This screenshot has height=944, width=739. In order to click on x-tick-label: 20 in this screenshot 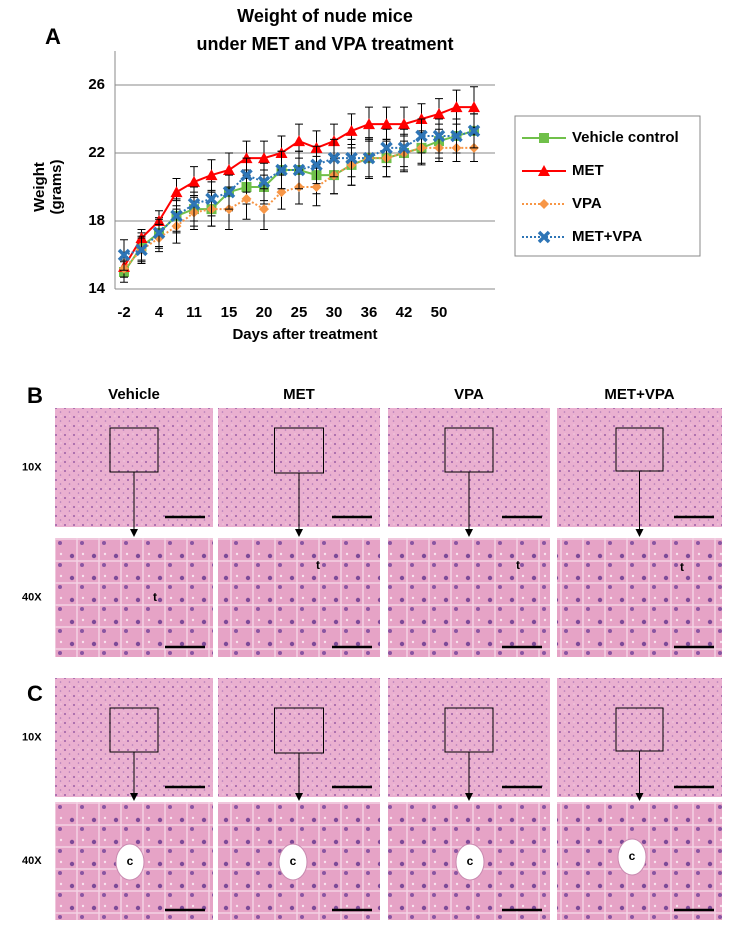, I will do `click(264, 312)`.